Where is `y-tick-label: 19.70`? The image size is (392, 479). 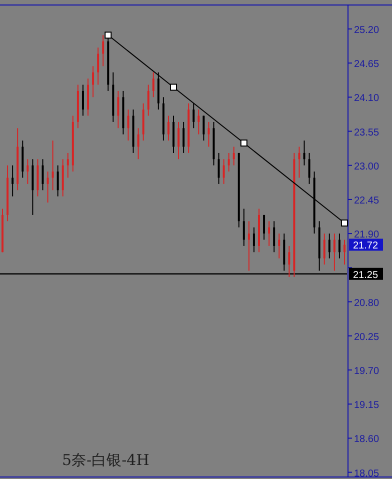 y-tick-label: 19.70 is located at coordinates (367, 371).